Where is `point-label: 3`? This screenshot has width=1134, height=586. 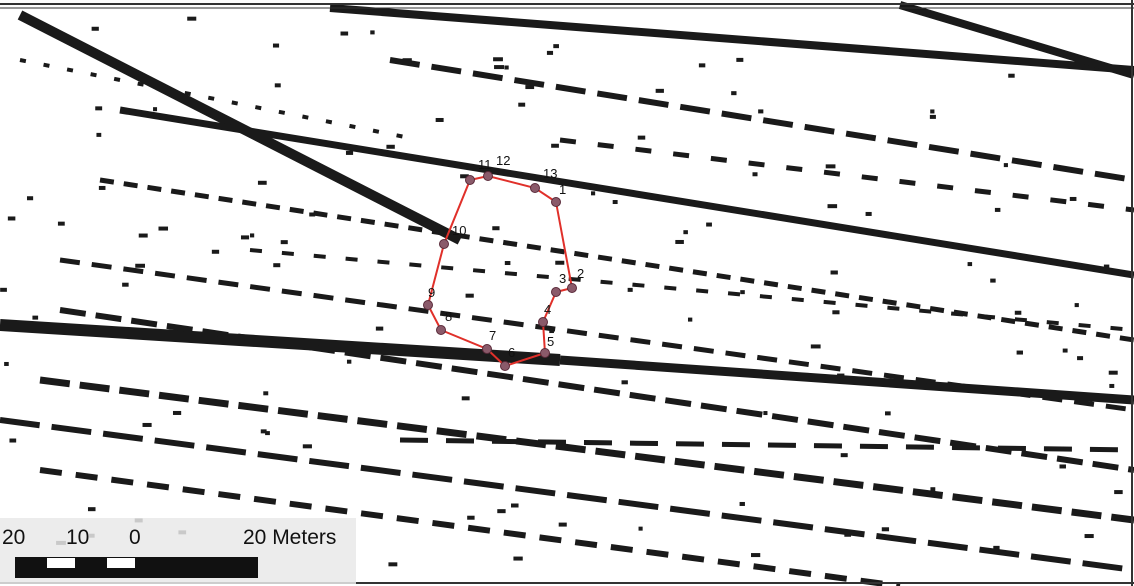
point-label: 3 is located at coordinates (562, 278).